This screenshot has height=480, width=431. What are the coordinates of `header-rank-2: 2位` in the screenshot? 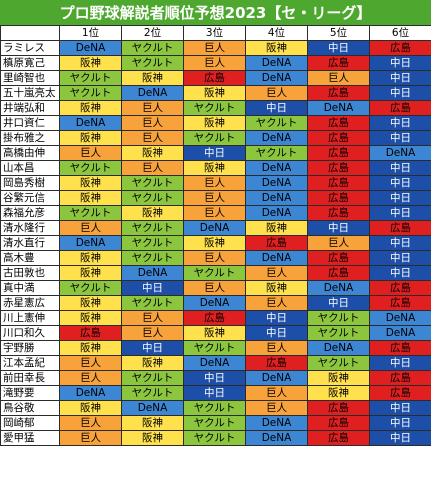 It's located at (152, 33).